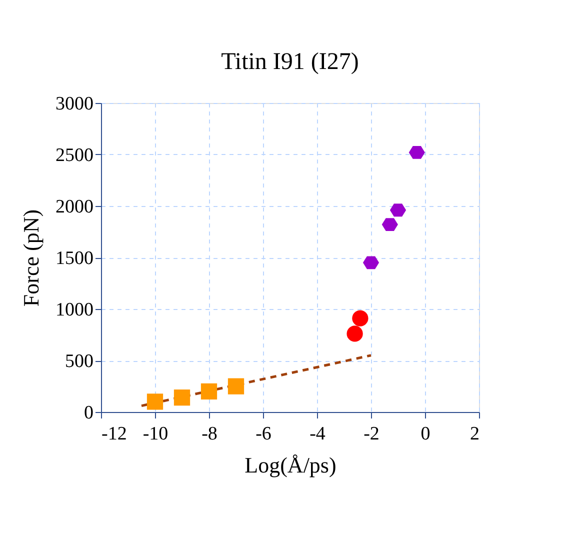 This screenshot has height=540, width=578. Describe the element at coordinates (290, 465) in the screenshot. I see `x-axis-title: Log(Å/ps)` at that location.